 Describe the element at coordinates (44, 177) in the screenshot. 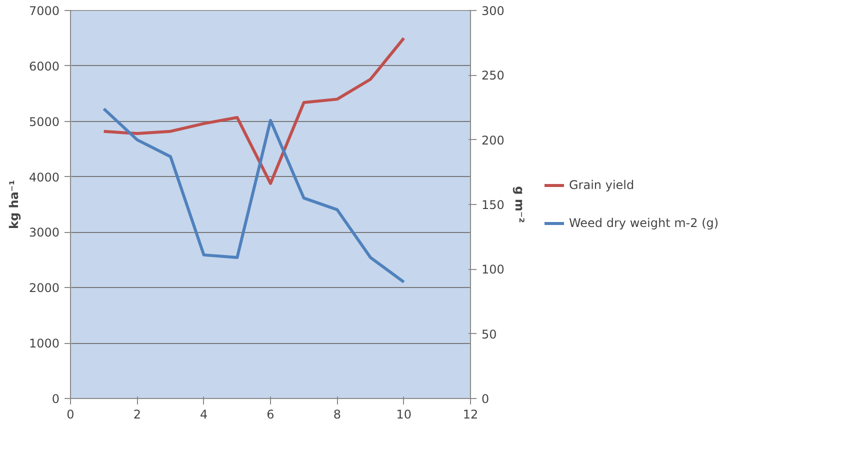

I see `y-tick-label: 4000` at that location.